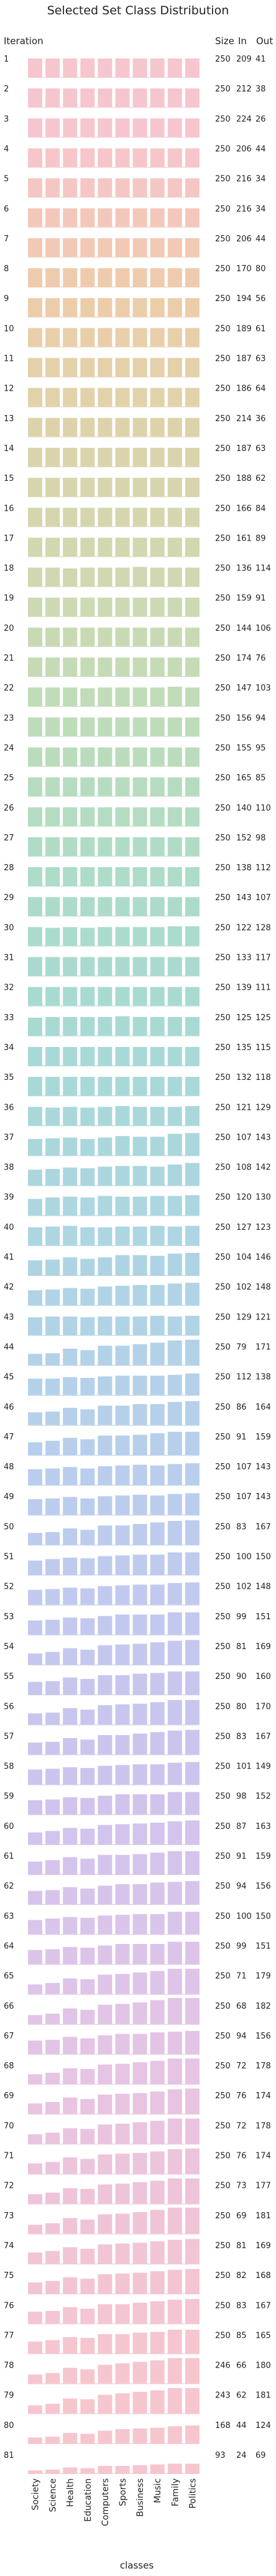  What do you see at coordinates (9, 419) in the screenshot?
I see `iteration-label: 13` at bounding box center [9, 419].